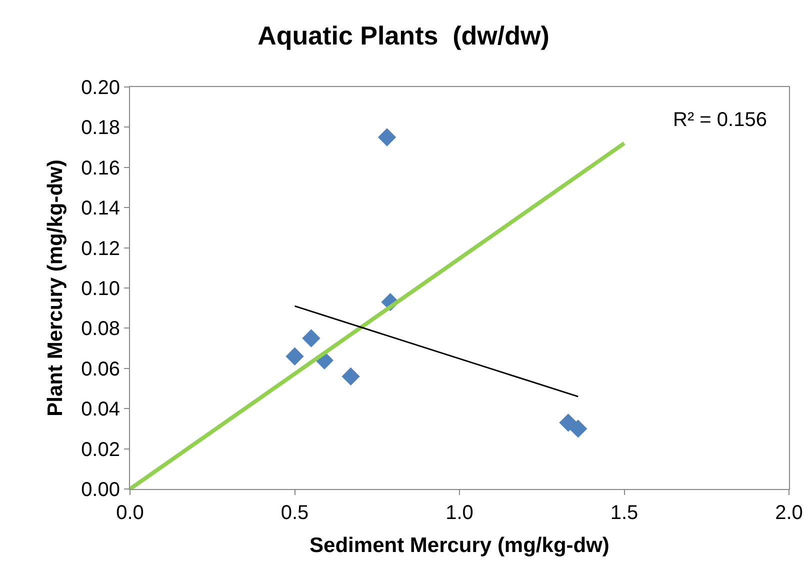 The height and width of the screenshot is (587, 807). Describe the element at coordinates (100, 369) in the screenshot. I see `y-tick-label: 0.06` at that location.